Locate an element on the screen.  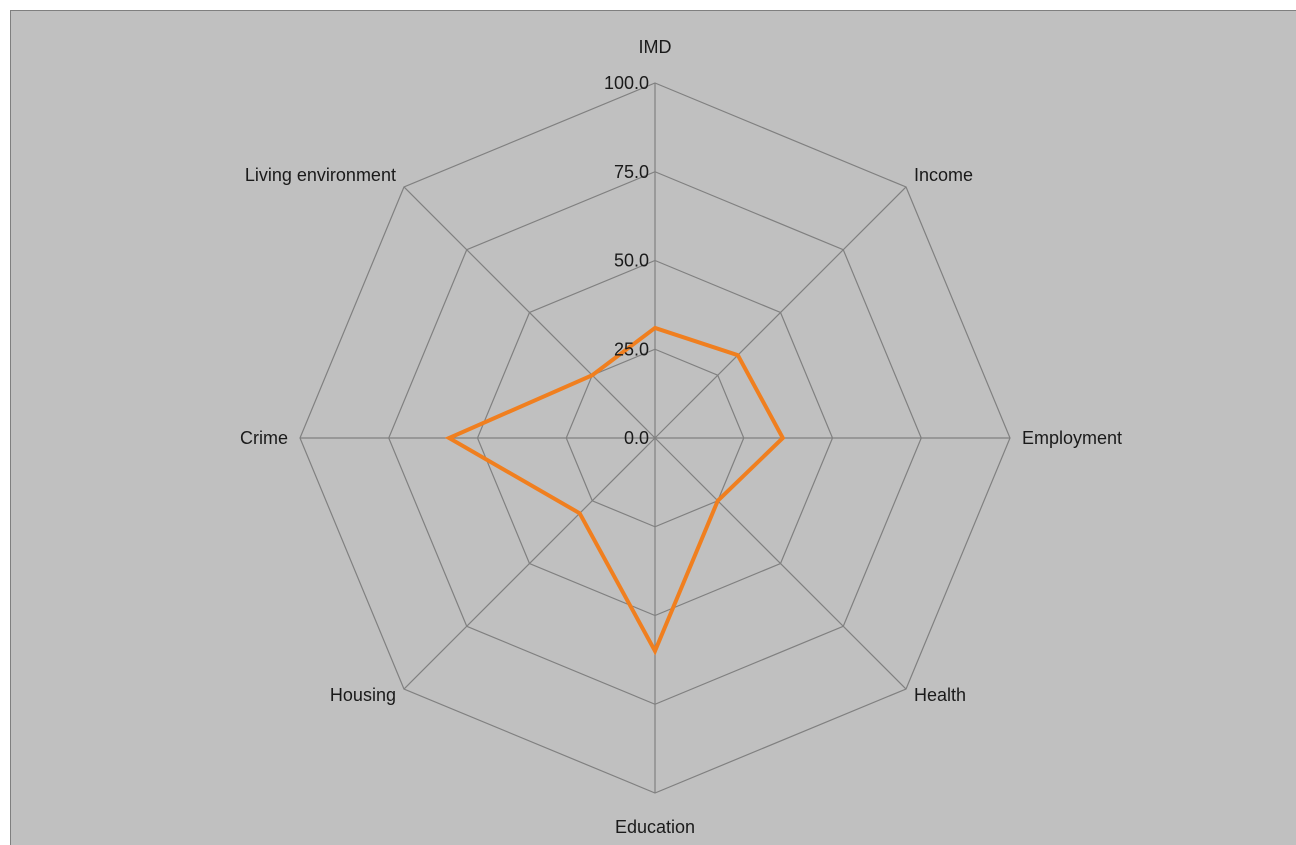
radar-series is located at coordinates (615, 490).